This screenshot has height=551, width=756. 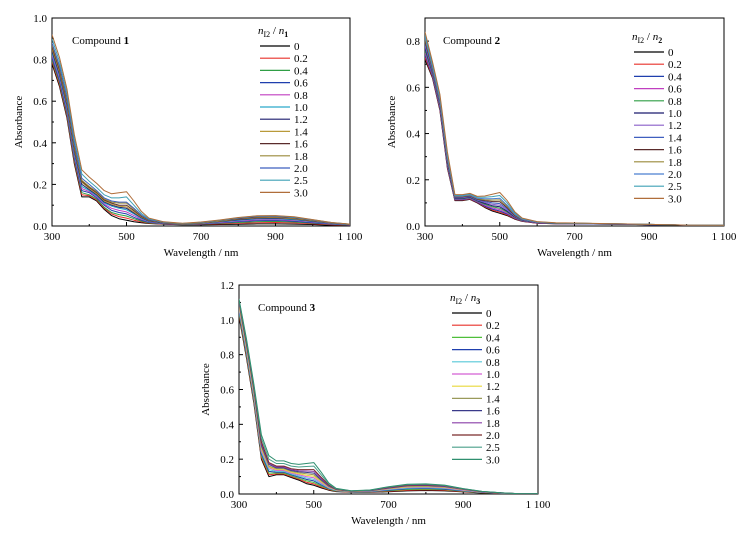 I want to click on series-line-1.2, so click(x=201, y=138).